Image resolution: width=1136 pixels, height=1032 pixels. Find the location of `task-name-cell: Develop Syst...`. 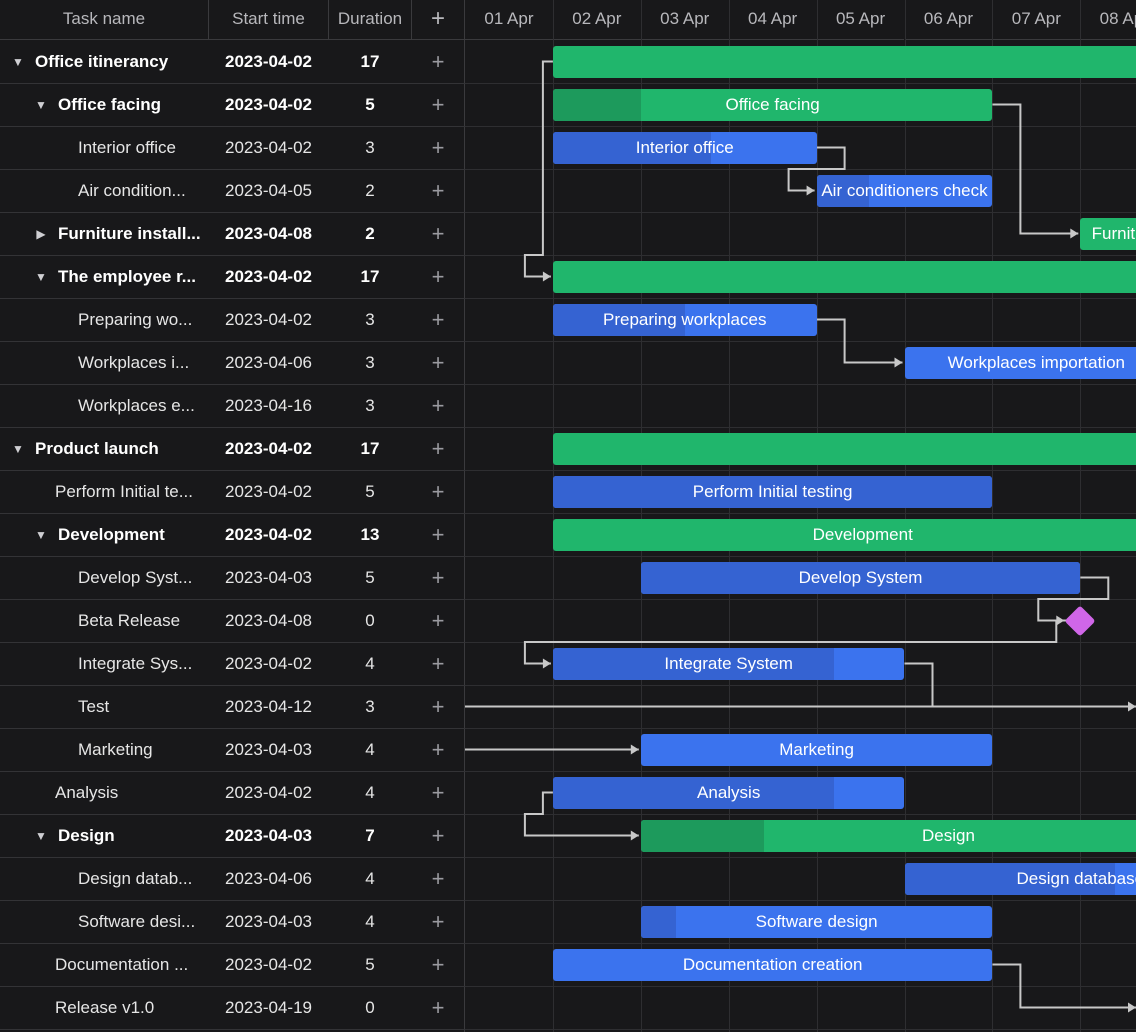

task-name-cell: Develop Syst... is located at coordinates (104, 578).